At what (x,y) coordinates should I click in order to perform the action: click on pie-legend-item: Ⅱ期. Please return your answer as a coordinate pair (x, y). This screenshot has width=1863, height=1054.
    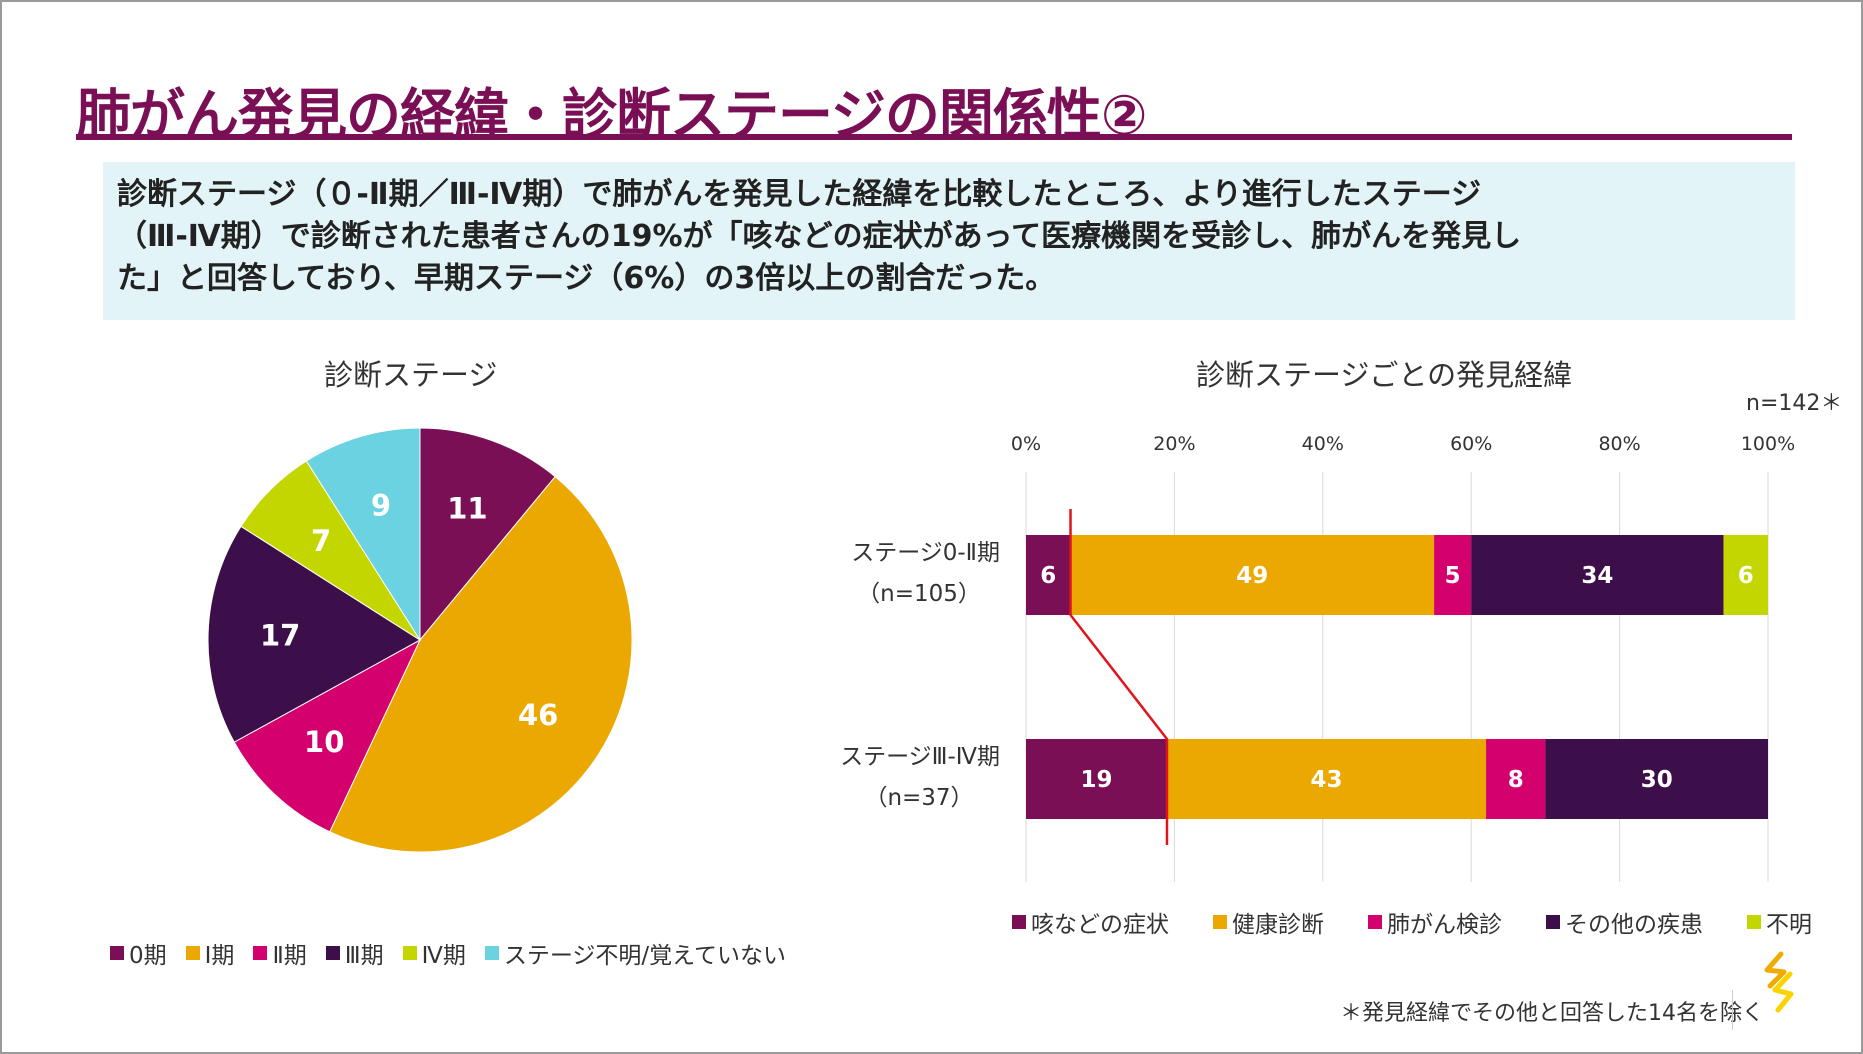
    Looking at the image, I should click on (280, 953).